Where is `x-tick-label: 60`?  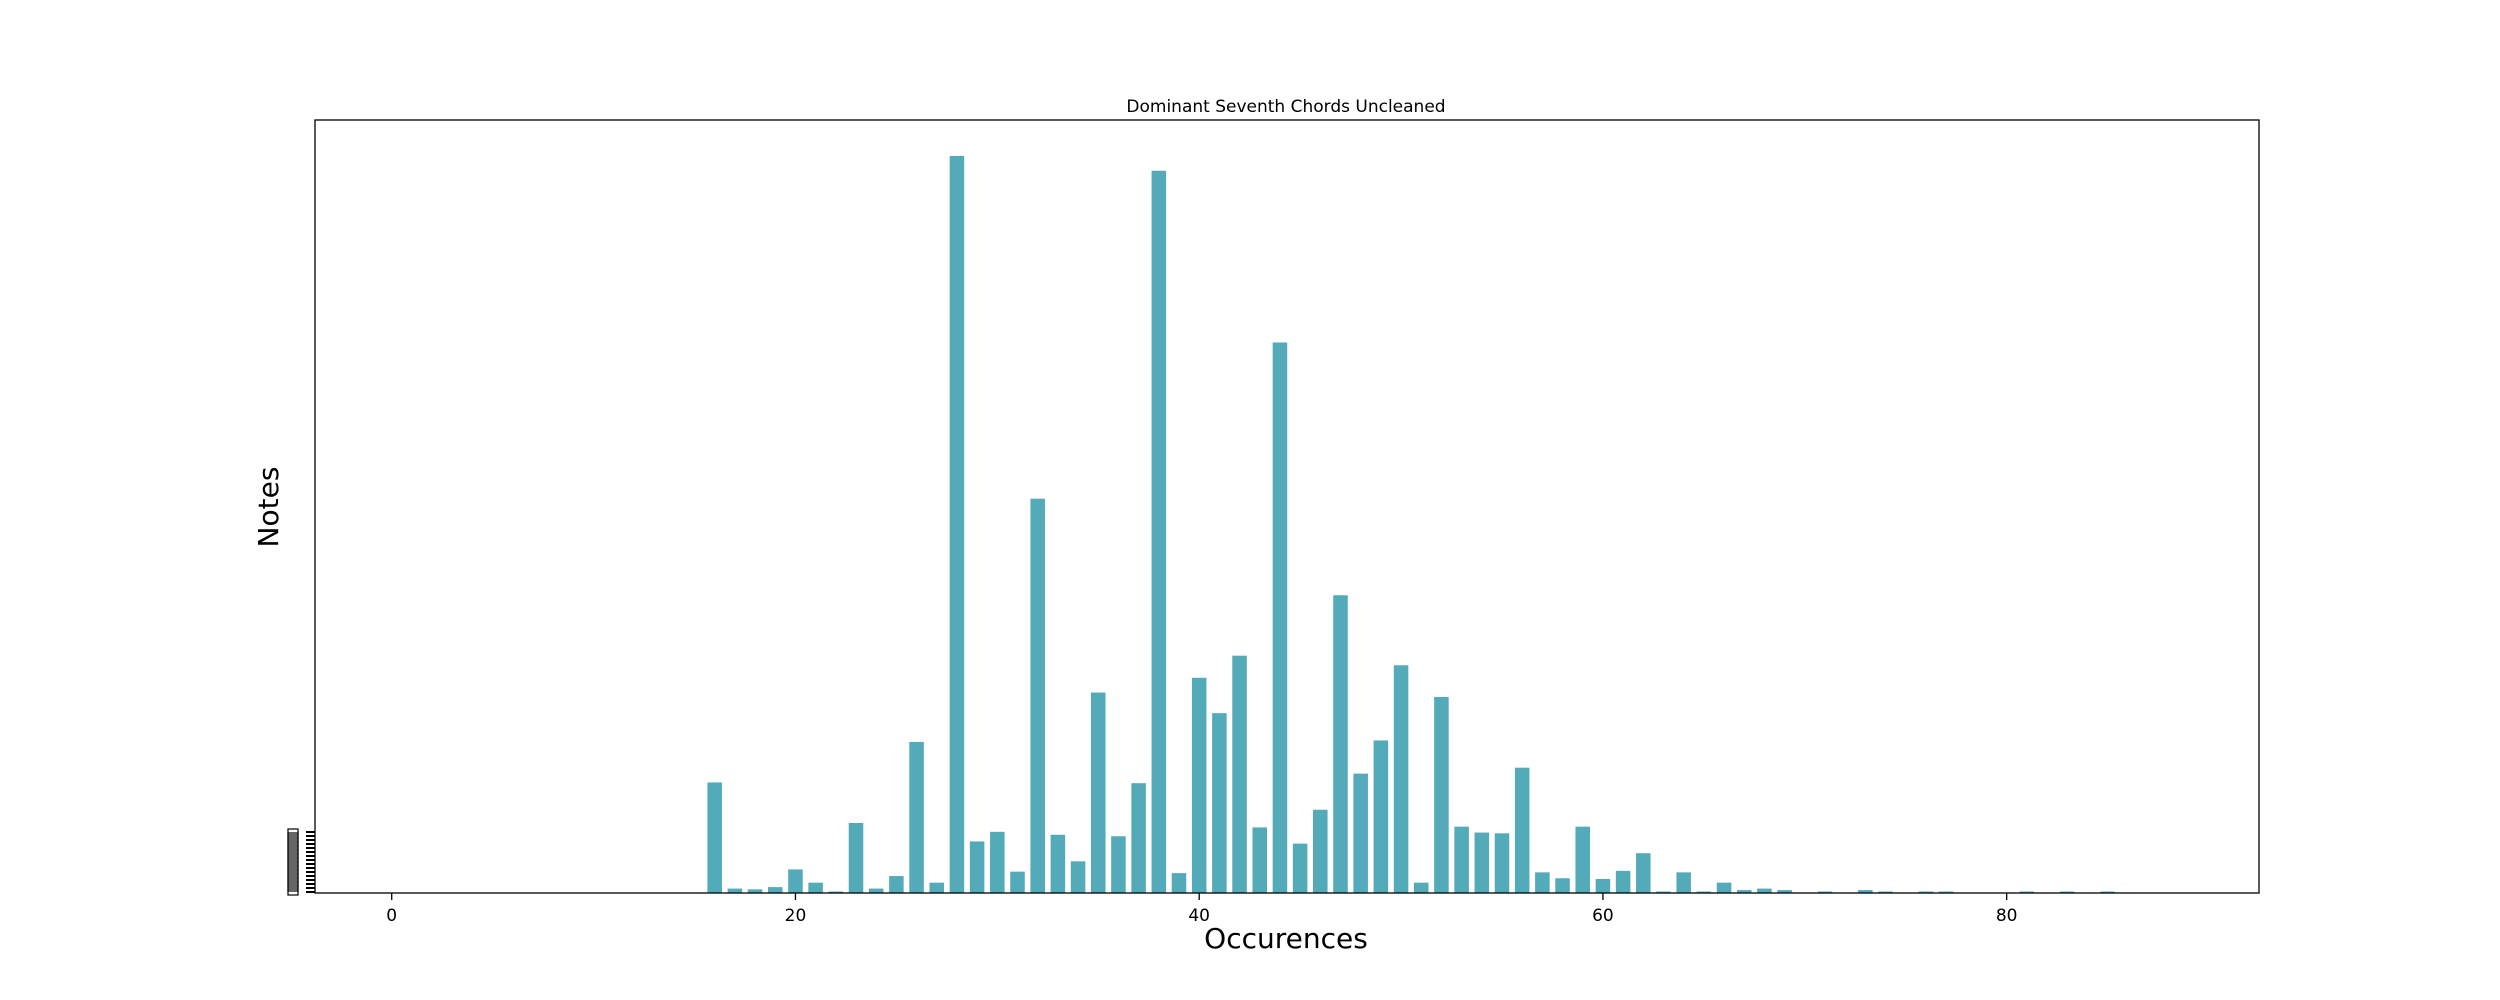 x-tick-label: 60 is located at coordinates (1603, 916).